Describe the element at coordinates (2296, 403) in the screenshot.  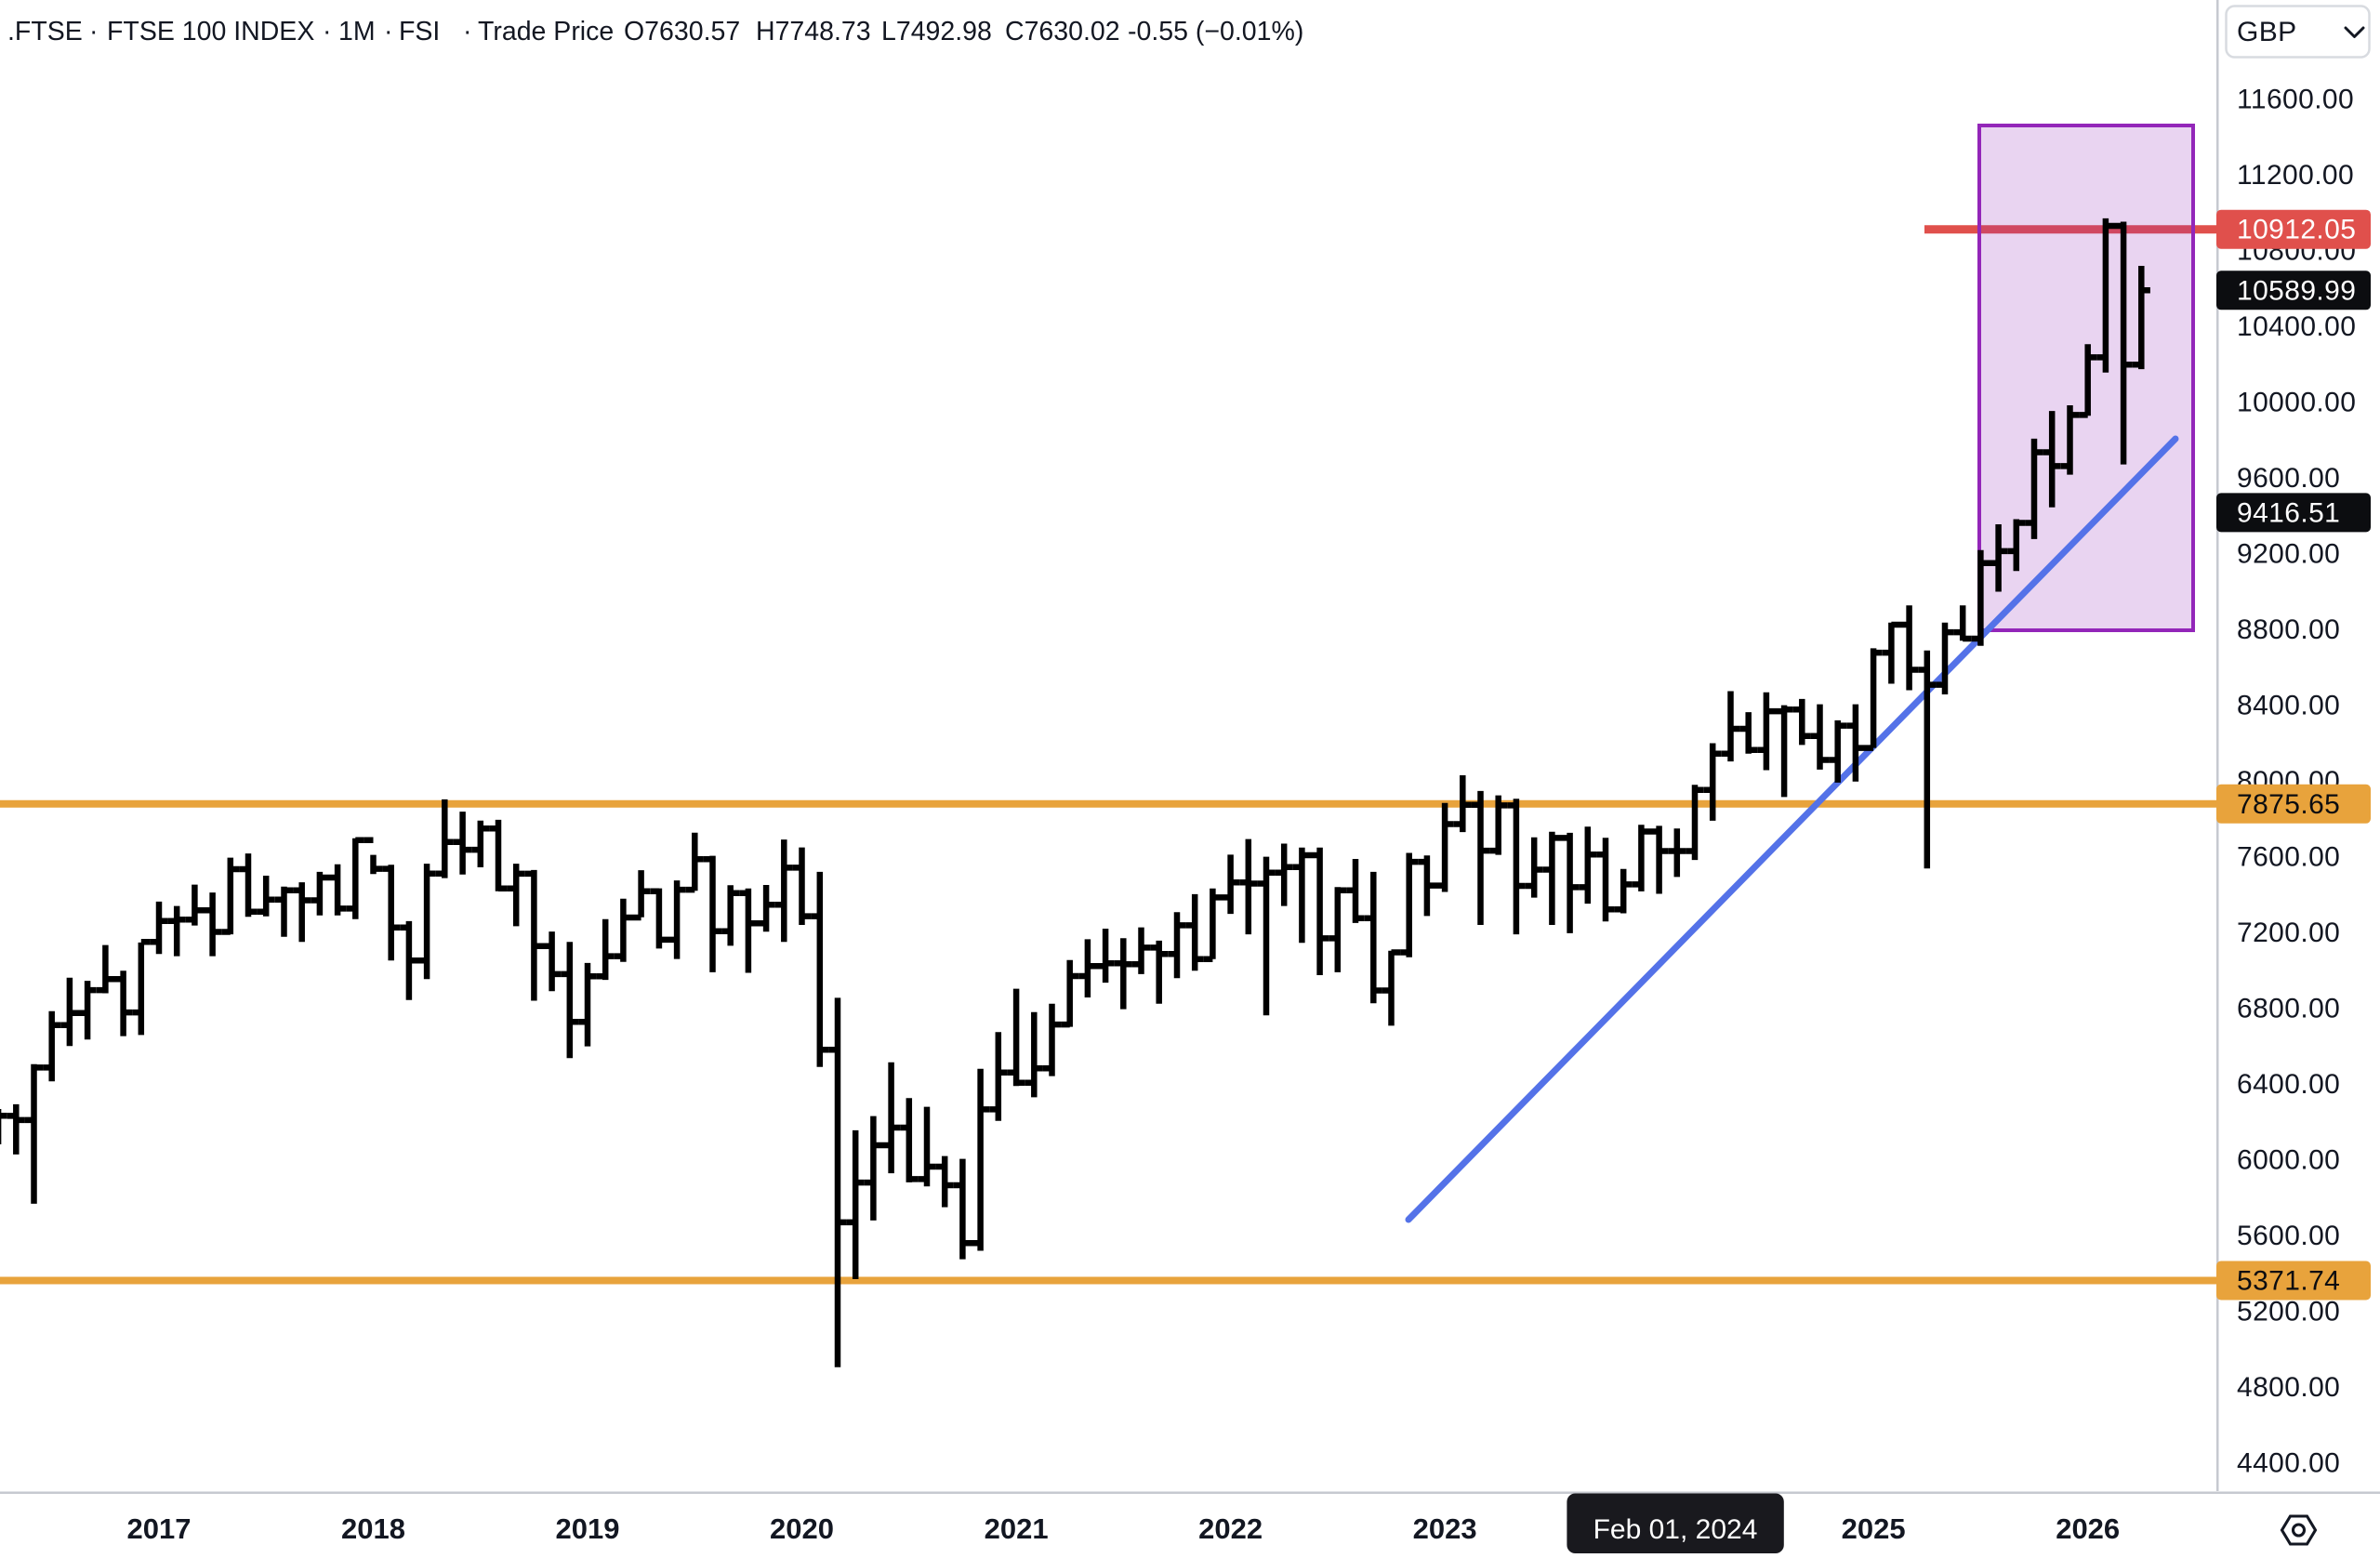
I see `svg-text: 10000.00` at that location.